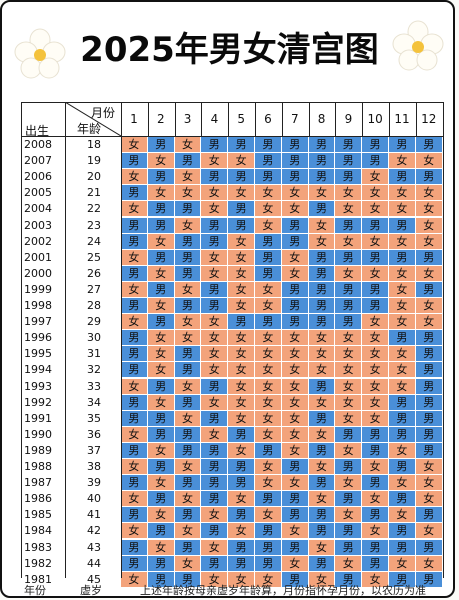 The image size is (459, 600). What do you see at coordinates (38, 563) in the screenshot?
I see `row-year: 1982` at bounding box center [38, 563].